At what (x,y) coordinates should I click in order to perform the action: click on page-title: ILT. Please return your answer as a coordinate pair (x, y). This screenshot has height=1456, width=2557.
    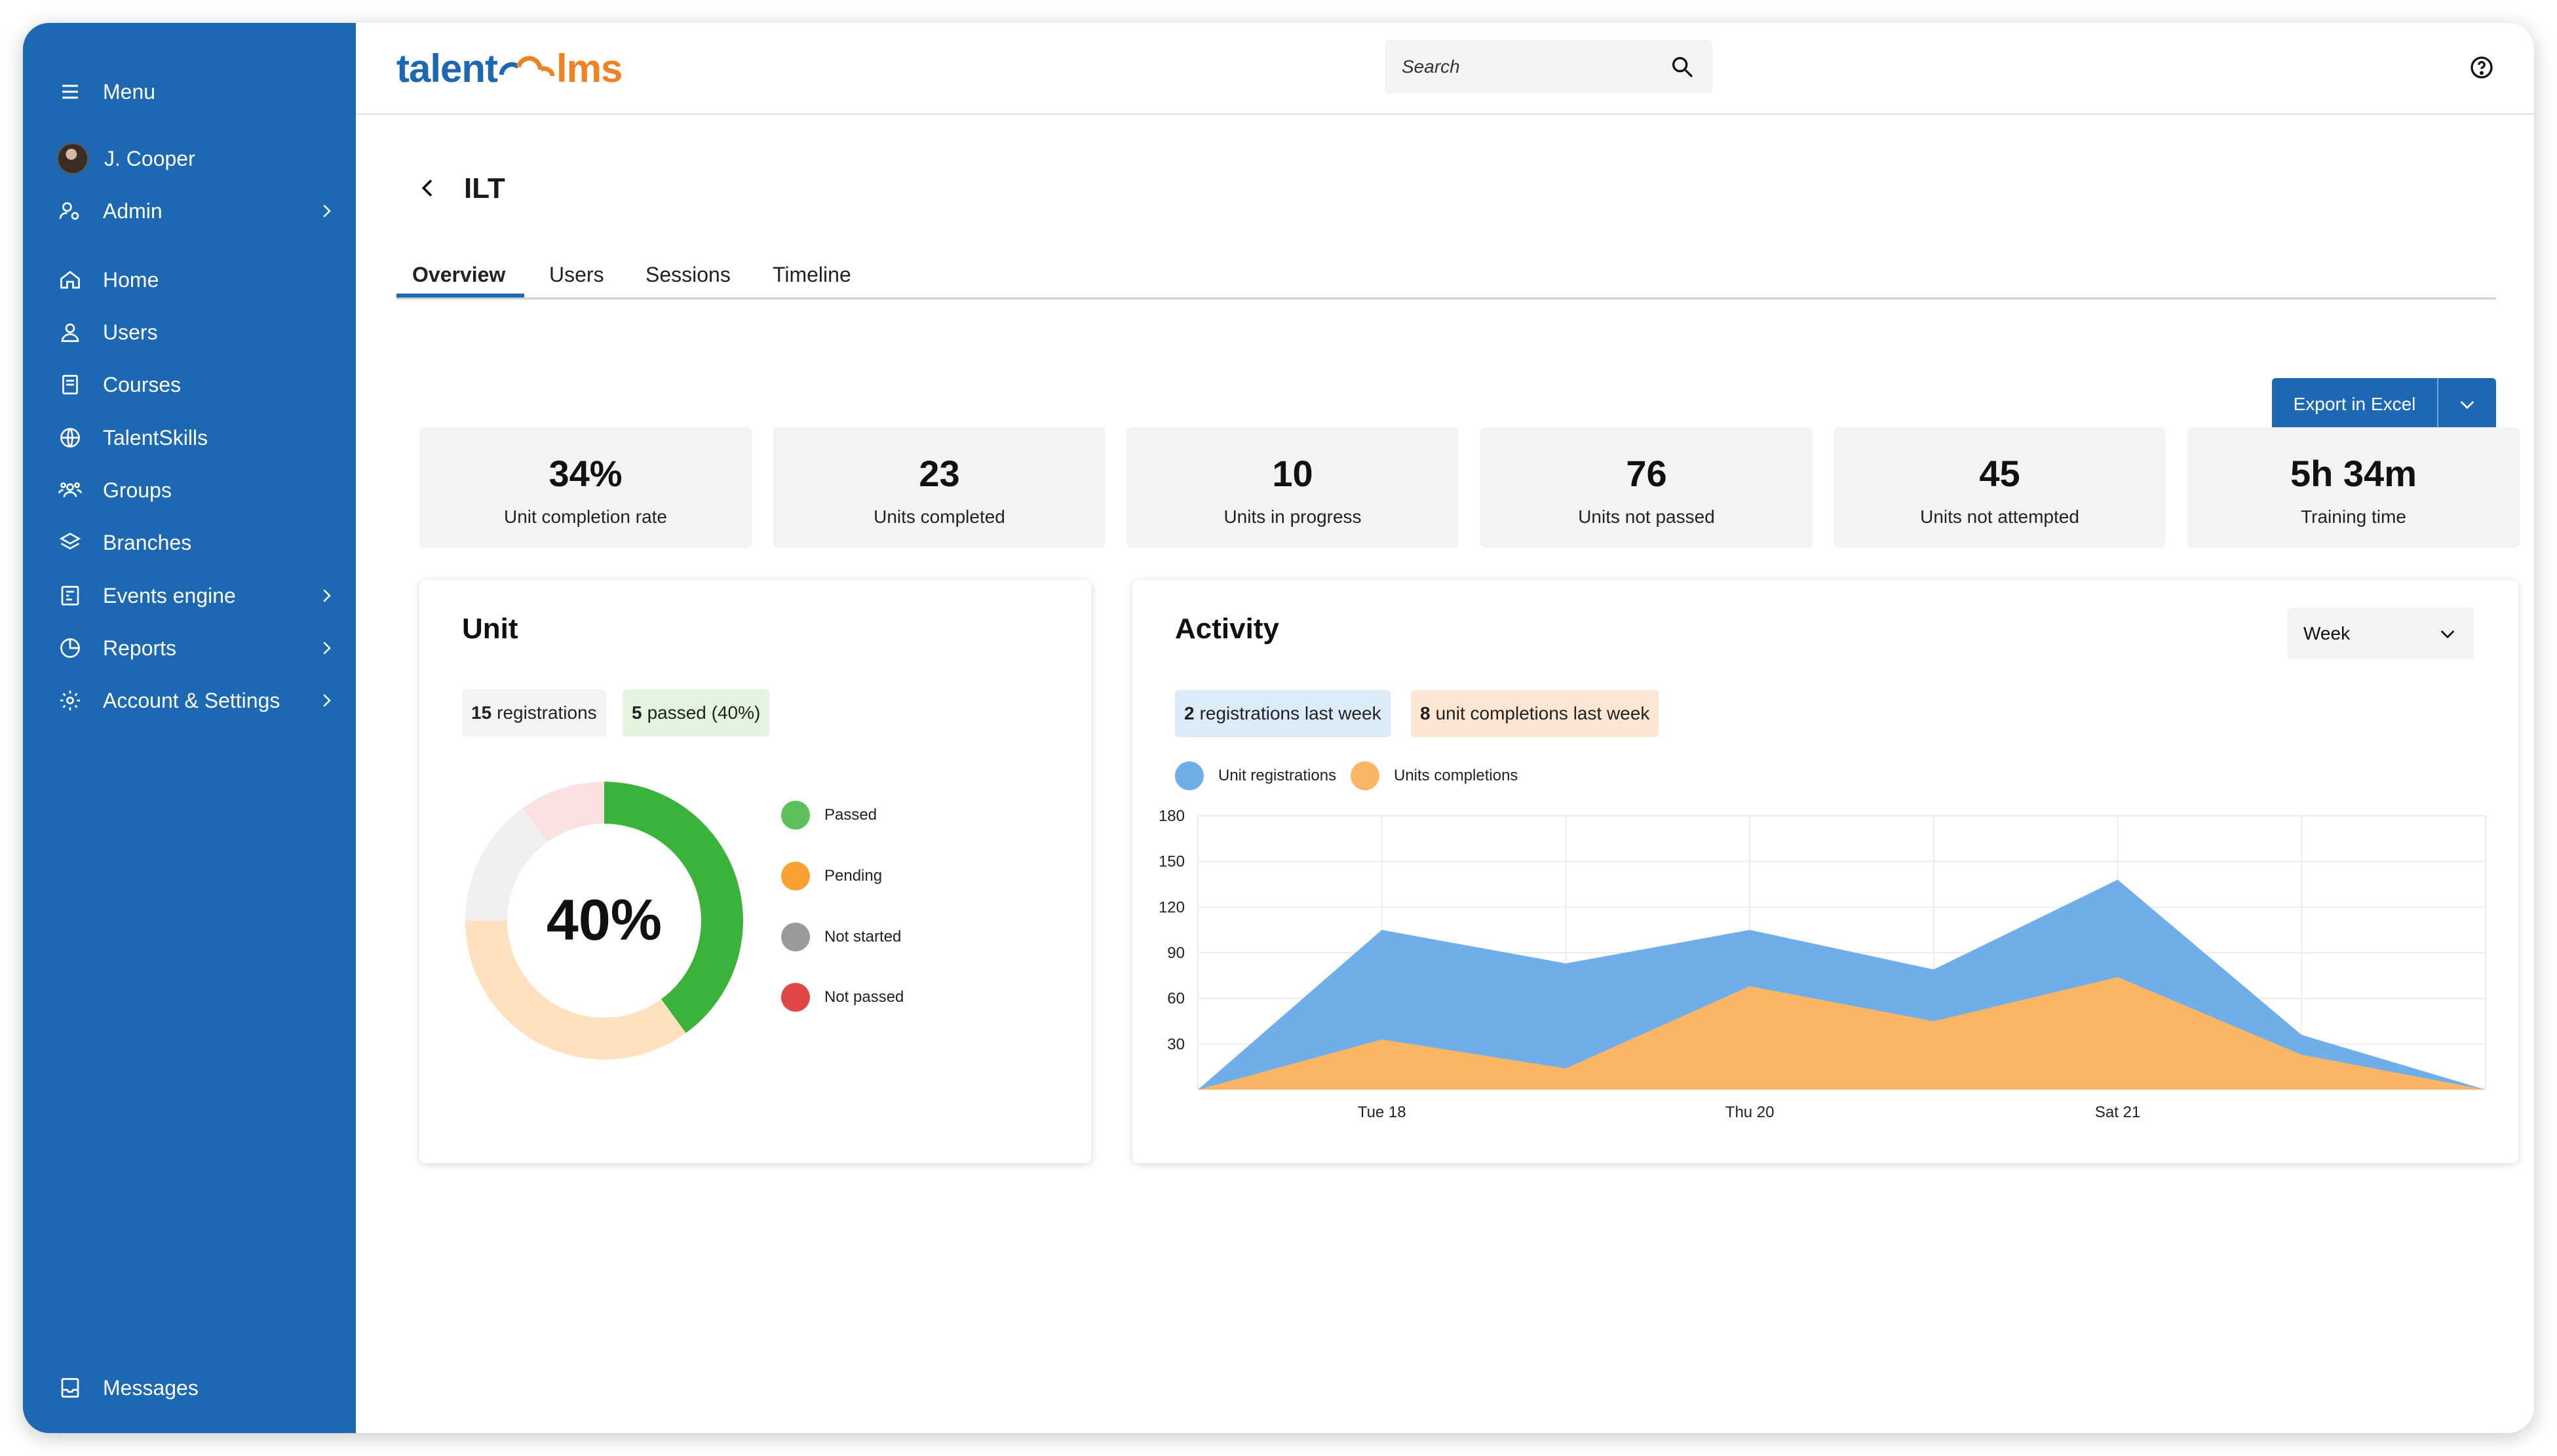
    Looking at the image, I should click on (484, 188).